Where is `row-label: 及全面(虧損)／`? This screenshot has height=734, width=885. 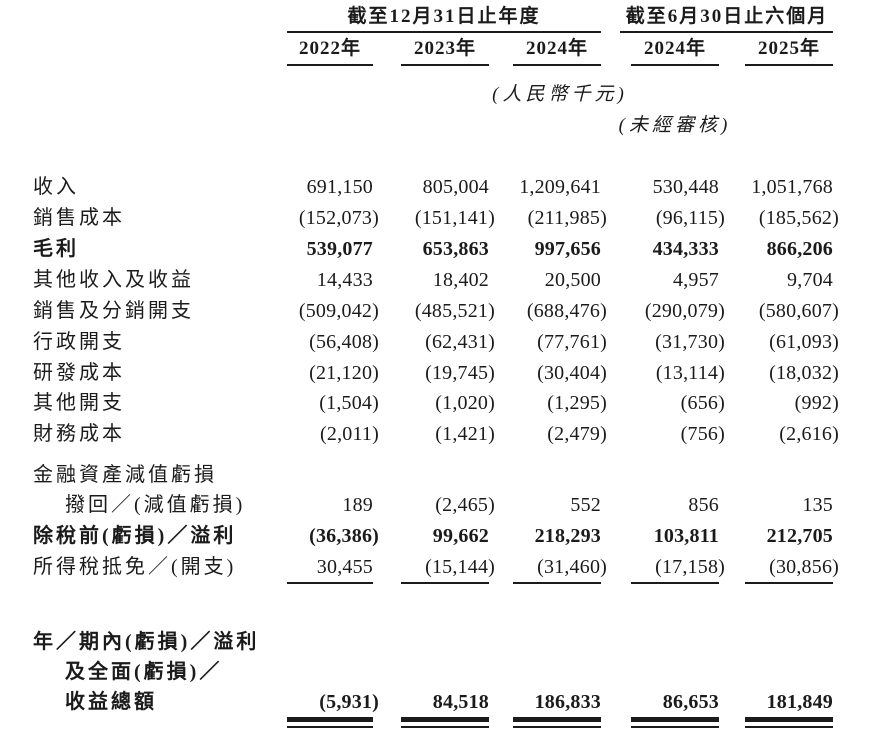 row-label: 及全面(虧損)／ is located at coordinates (144, 672).